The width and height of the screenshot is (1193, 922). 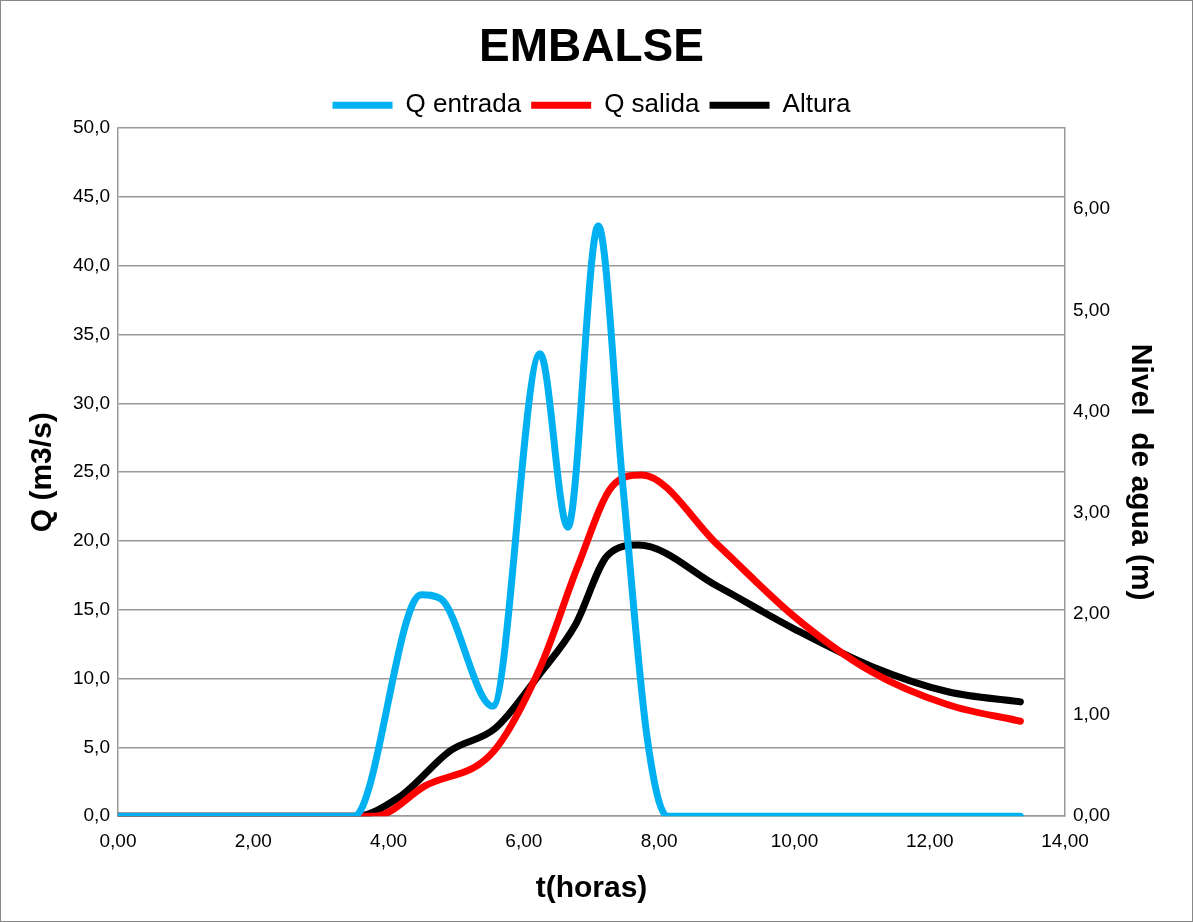 What do you see at coordinates (91, 540) in the screenshot?
I see `y-tick-label: 20,0` at bounding box center [91, 540].